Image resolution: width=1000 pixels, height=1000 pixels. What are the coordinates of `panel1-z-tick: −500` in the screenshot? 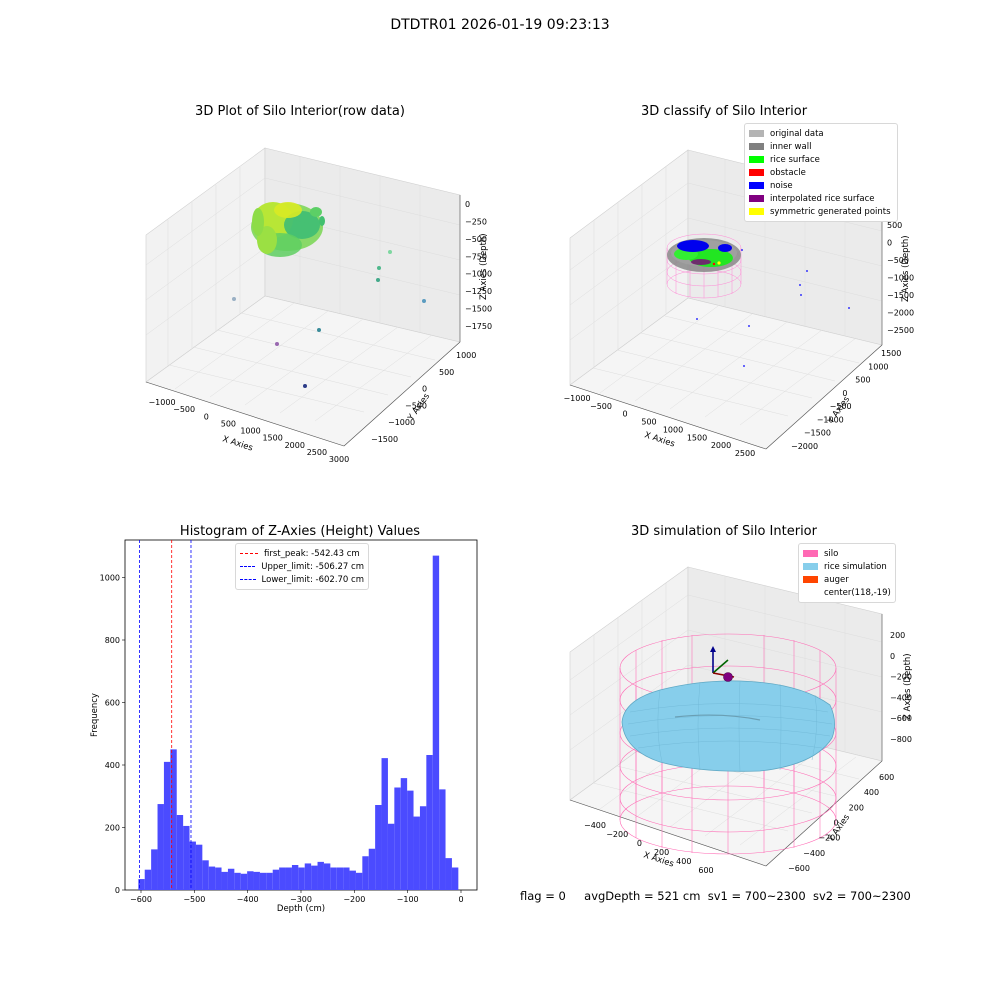 It's located at (476, 239).